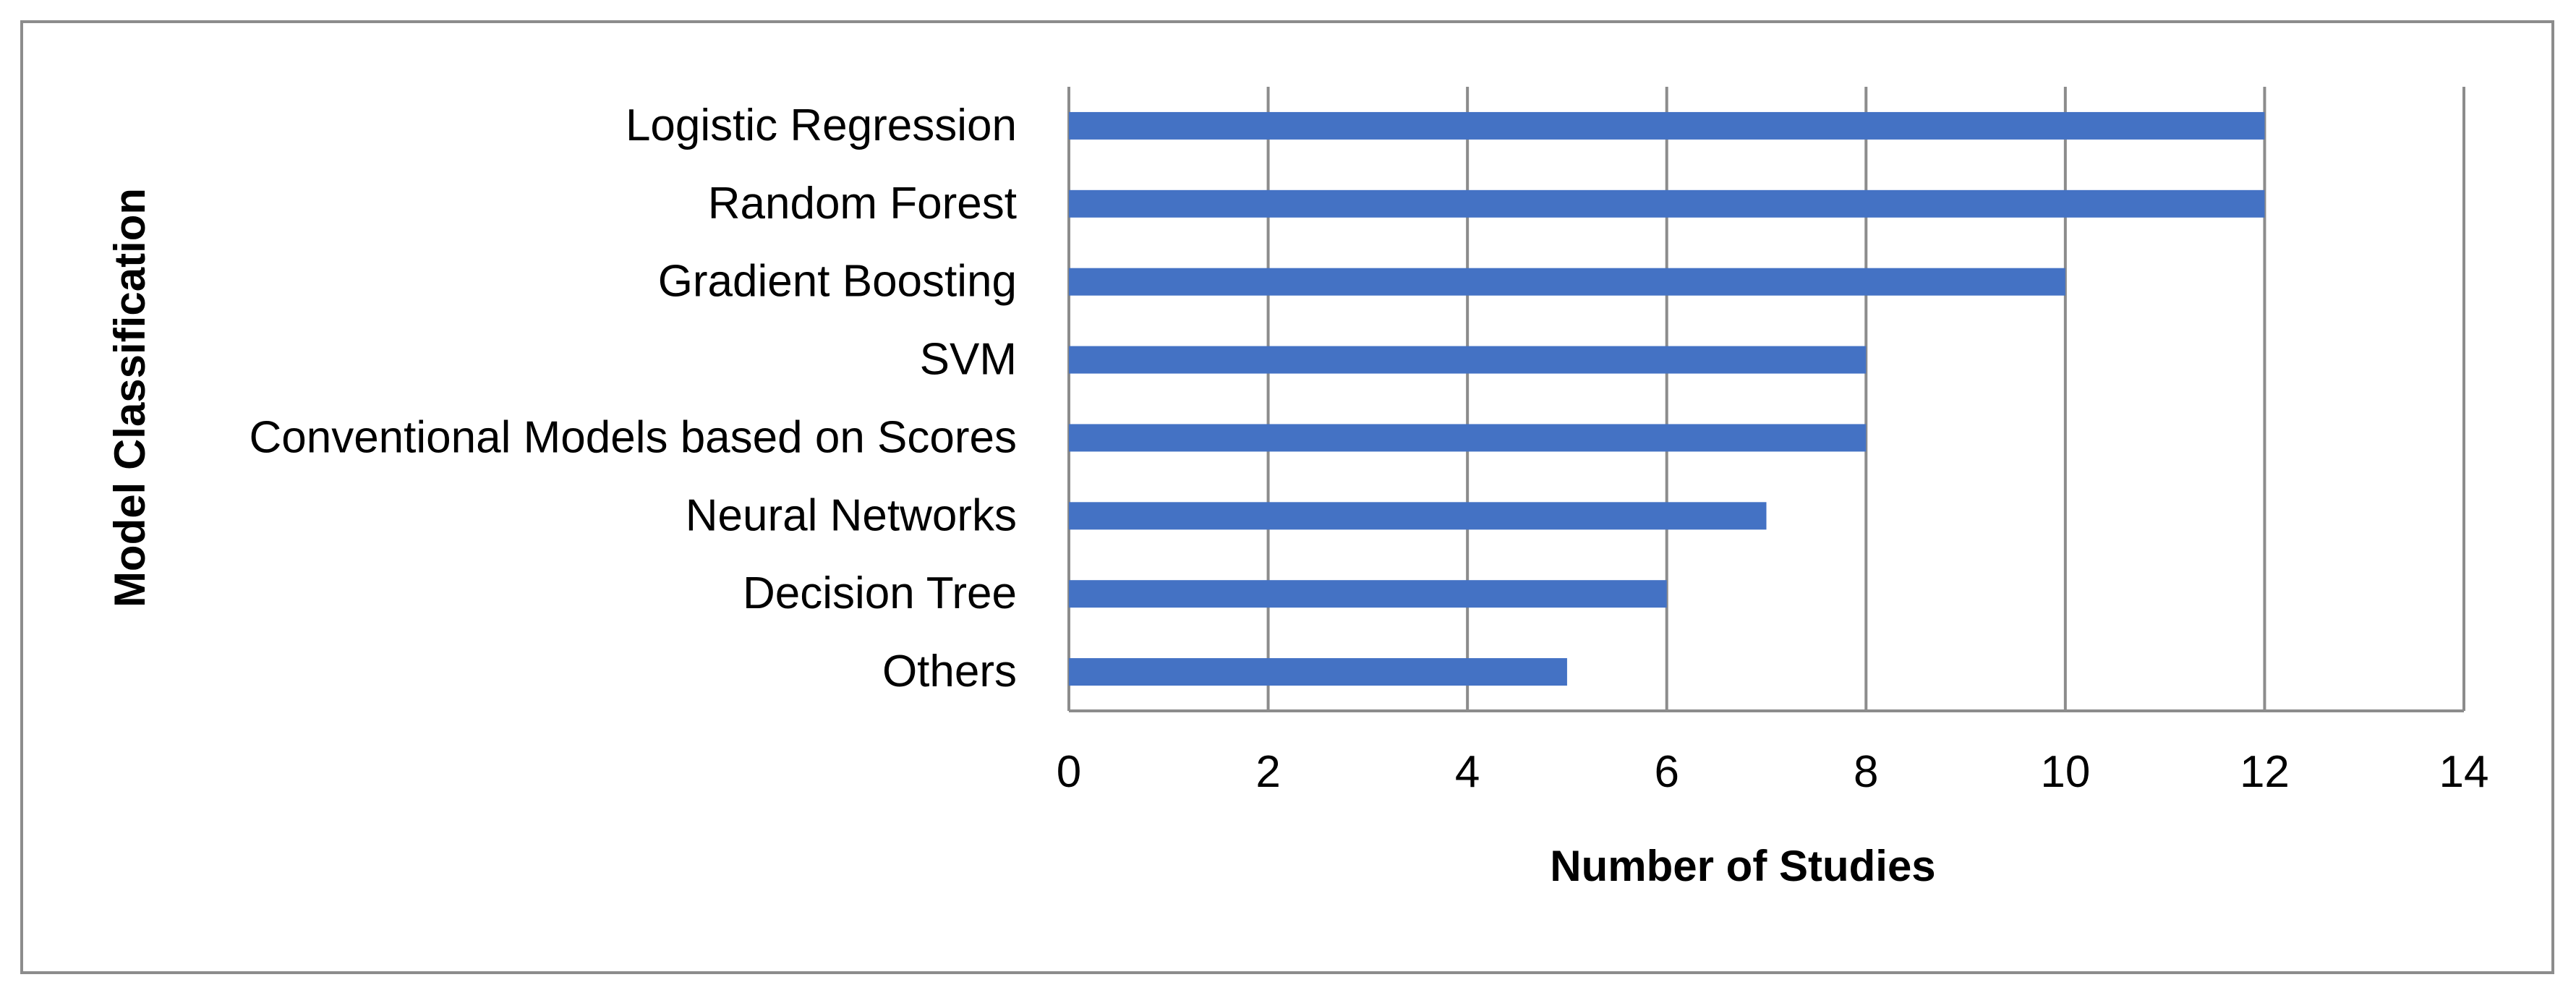 Image resolution: width=2576 pixels, height=998 pixels. I want to click on x-tick-label: 10, so click(2065, 772).